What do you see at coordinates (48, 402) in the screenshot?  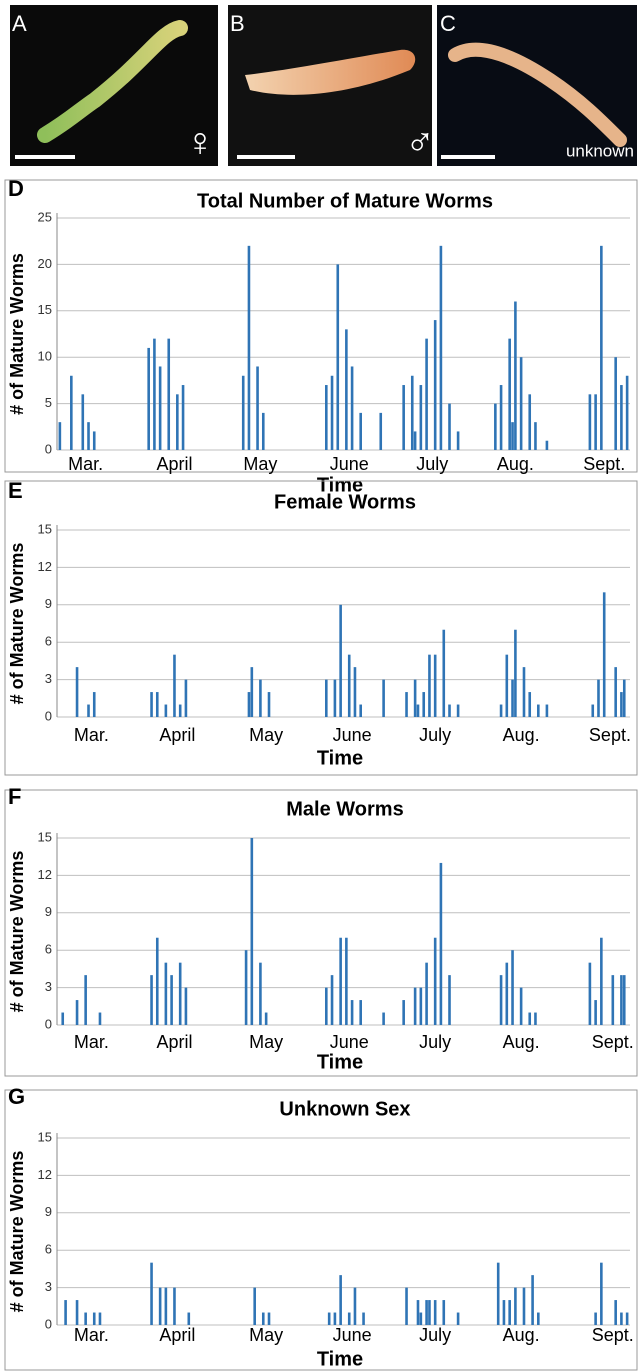 I see `y-tick-label: 5` at bounding box center [48, 402].